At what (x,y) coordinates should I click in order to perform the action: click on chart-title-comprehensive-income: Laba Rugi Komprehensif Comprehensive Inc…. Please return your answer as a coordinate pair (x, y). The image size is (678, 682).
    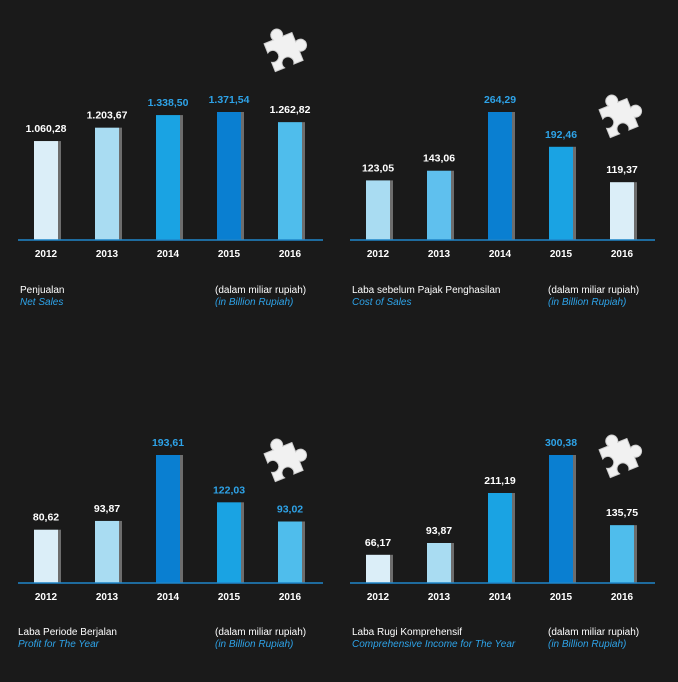
    Looking at the image, I should click on (447, 639).